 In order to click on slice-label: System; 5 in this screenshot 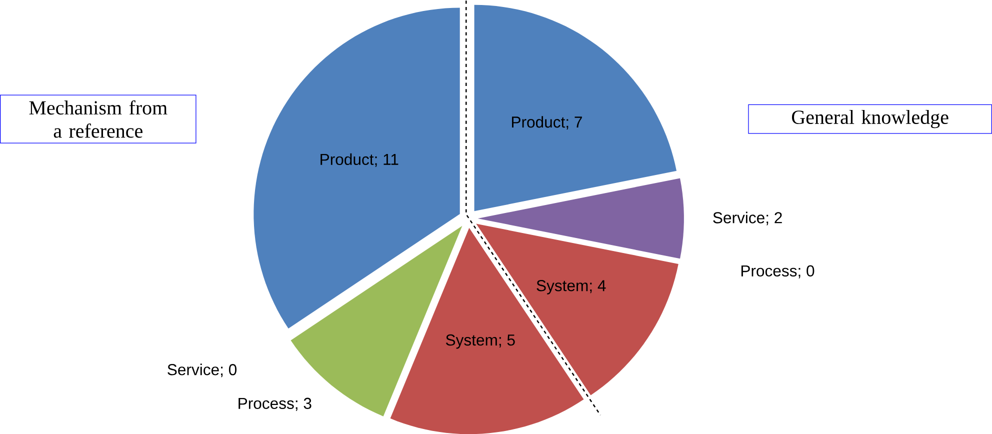, I will do `click(480, 341)`.